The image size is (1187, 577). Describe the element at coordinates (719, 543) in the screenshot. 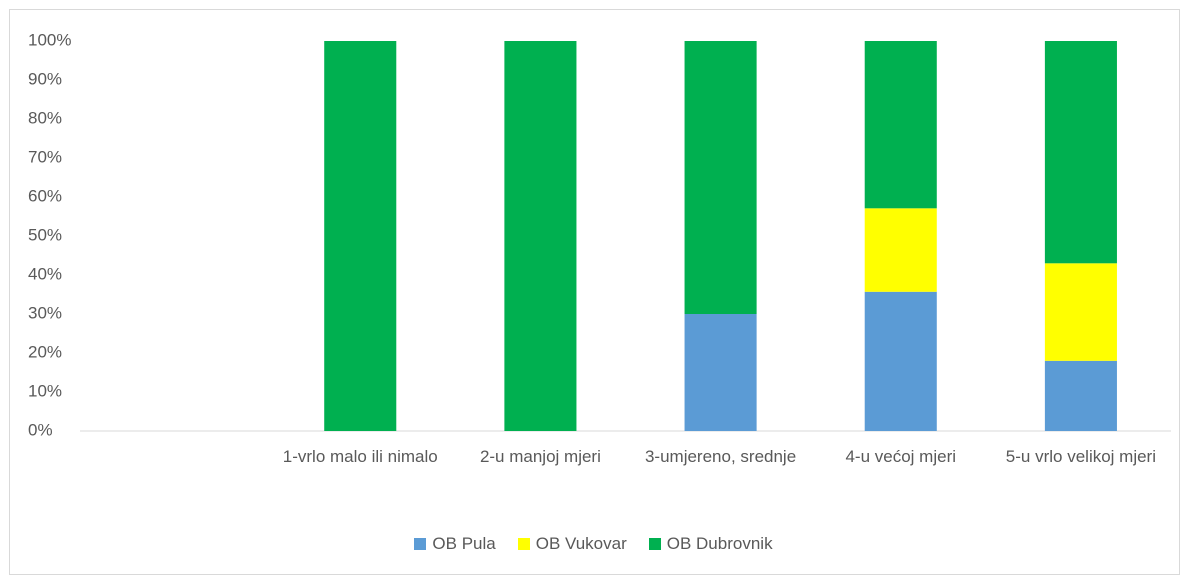

I see `legend-label: OB Dubrovnik` at that location.